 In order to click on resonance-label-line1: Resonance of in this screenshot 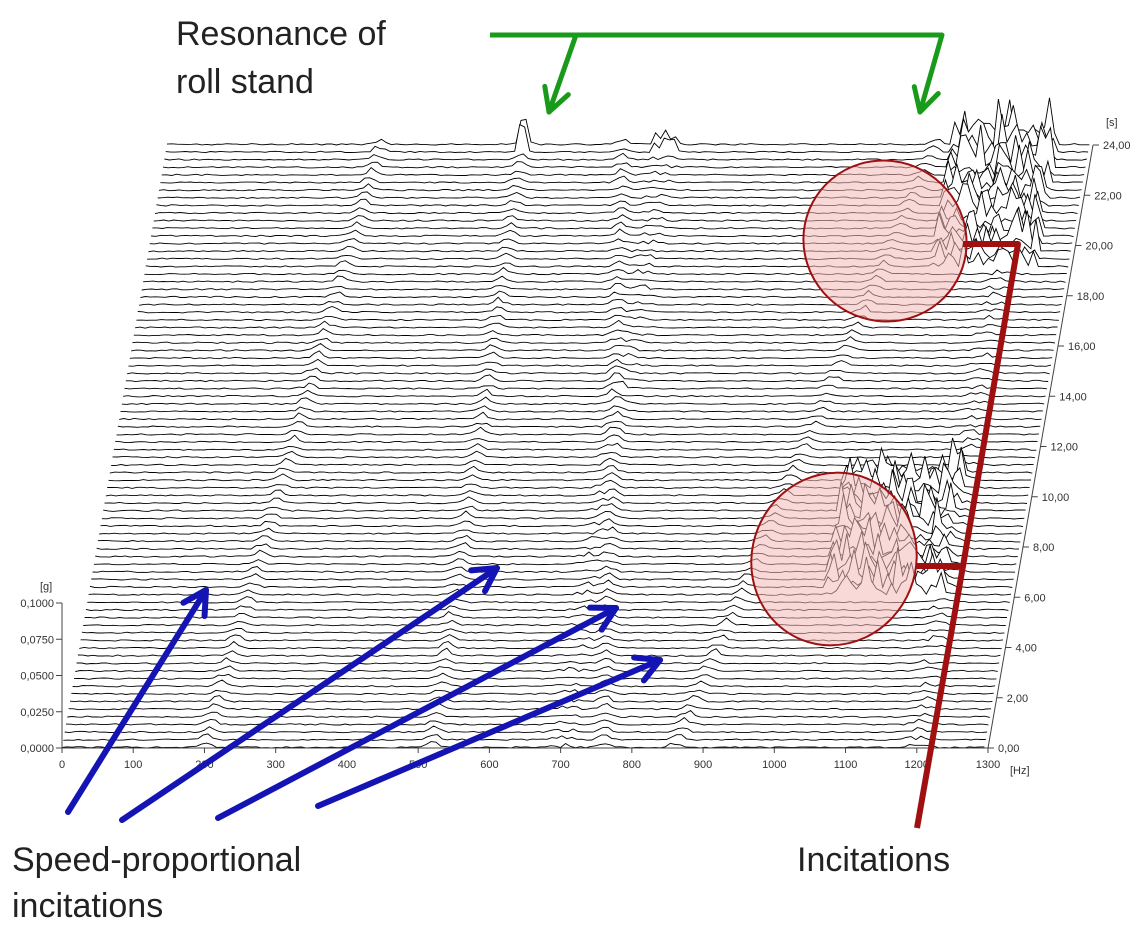, I will do `click(281, 34)`.